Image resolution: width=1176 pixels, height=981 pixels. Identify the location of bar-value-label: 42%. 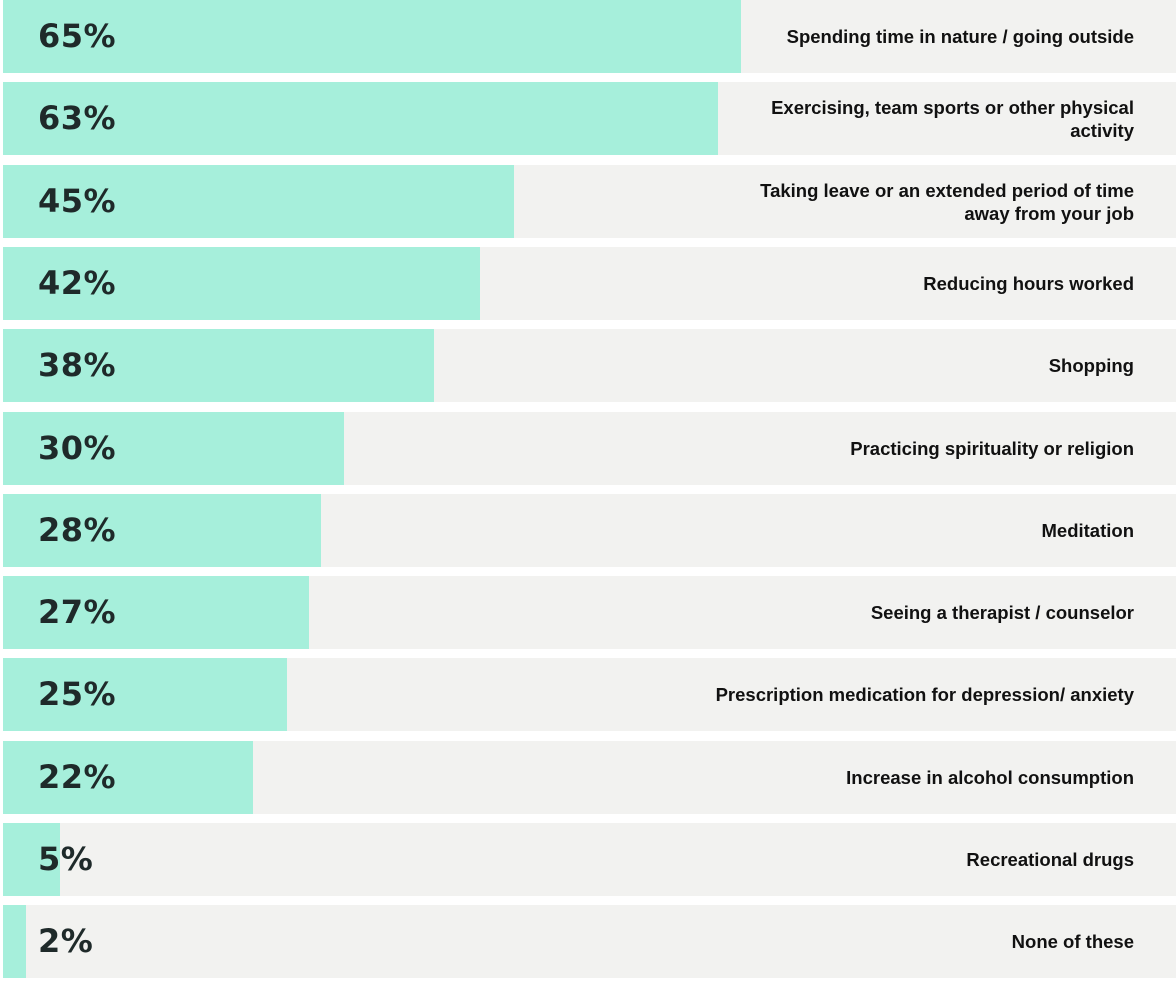
(77, 283).